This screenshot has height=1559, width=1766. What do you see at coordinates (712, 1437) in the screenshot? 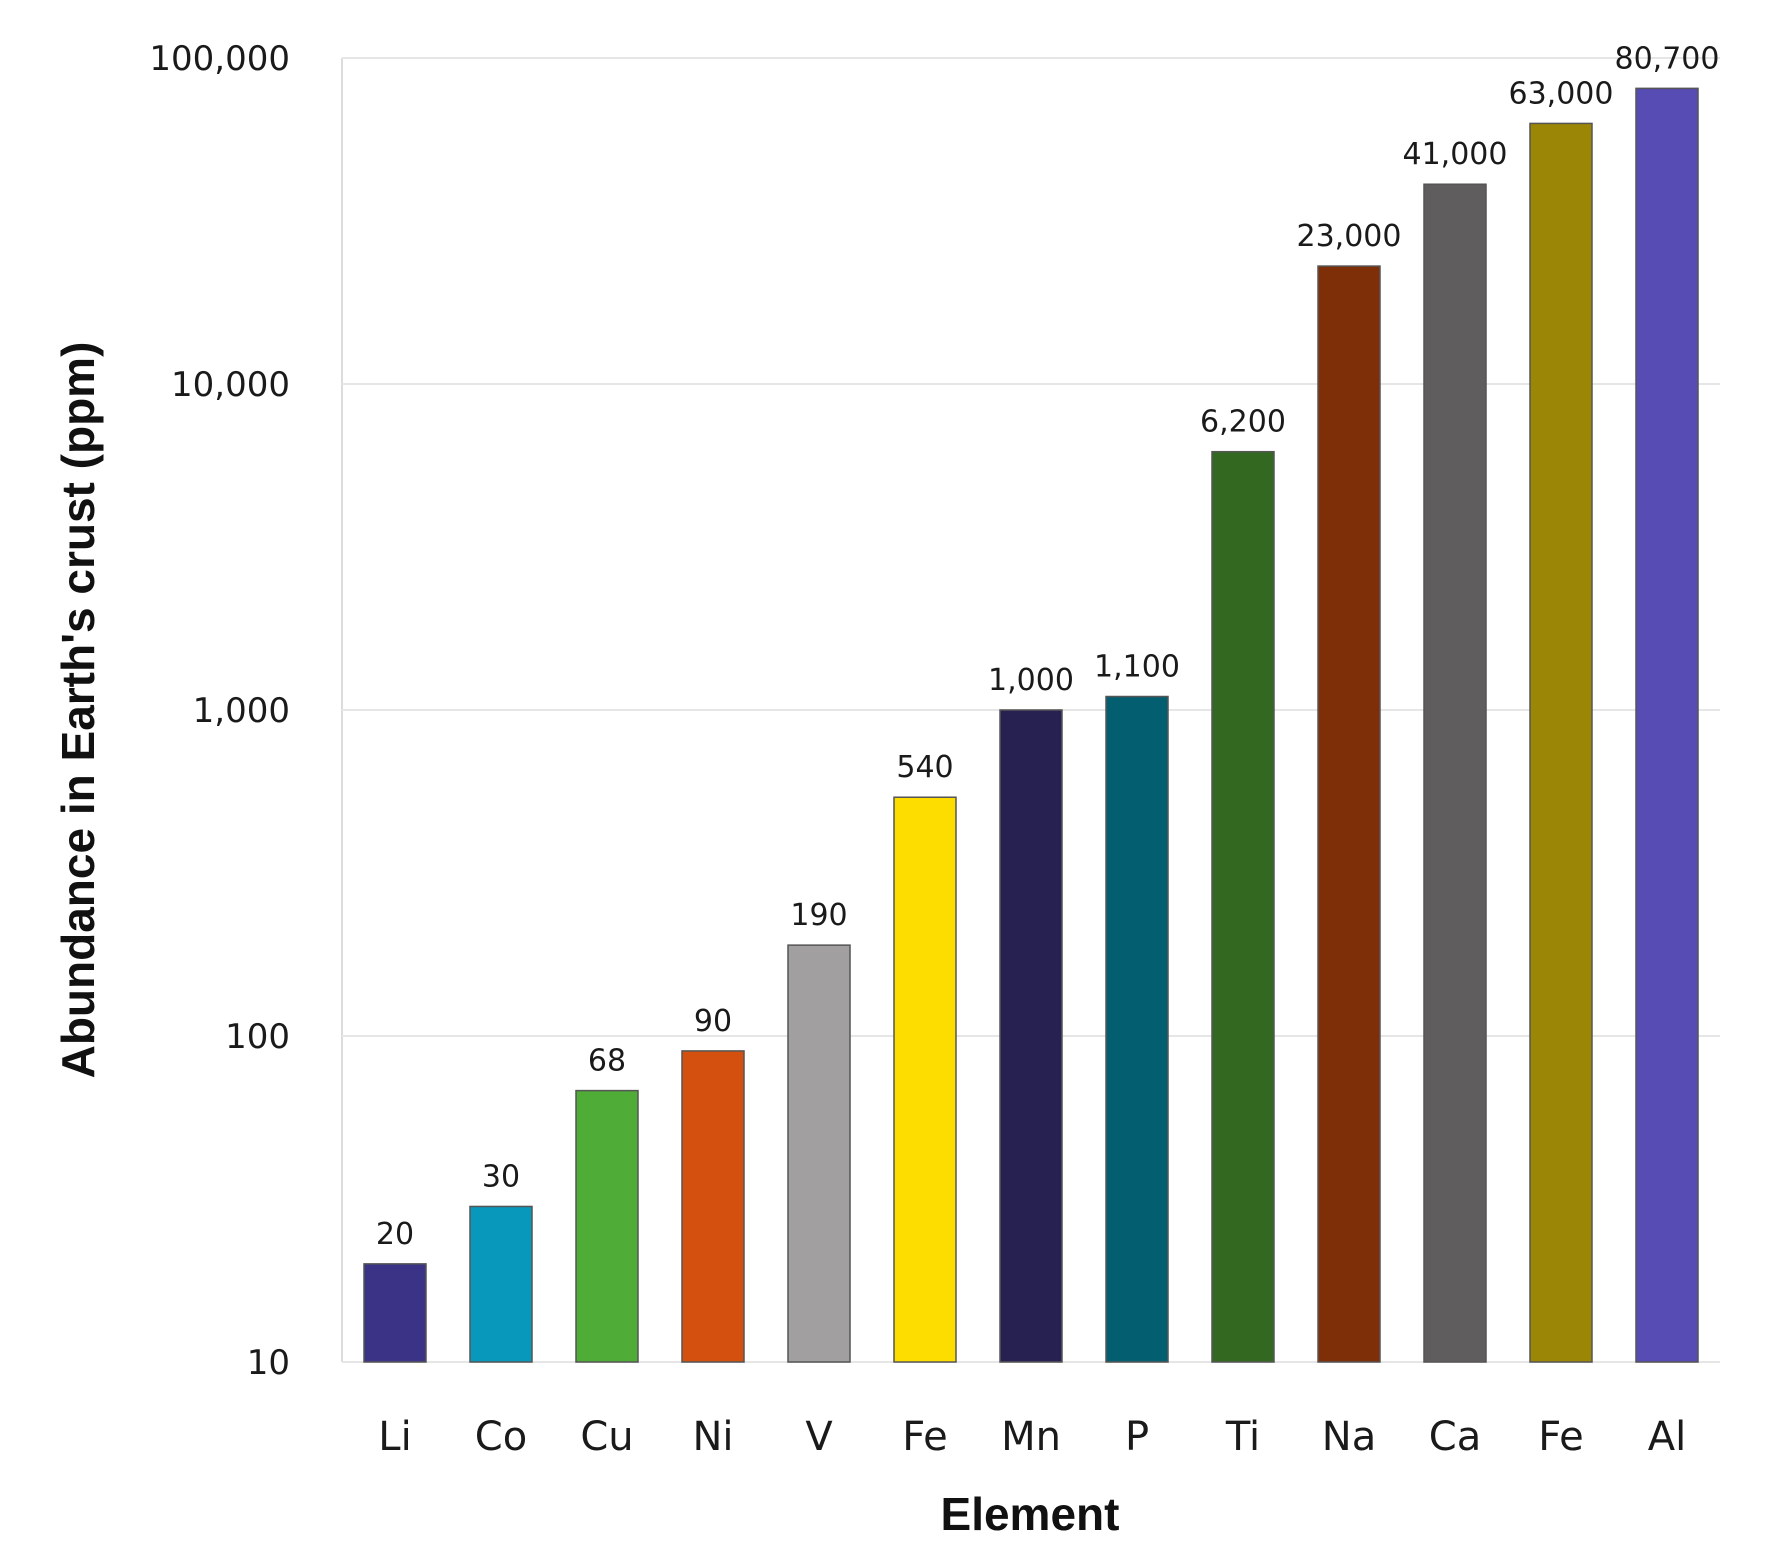
I see `x-tick-label: Ni` at bounding box center [712, 1437].